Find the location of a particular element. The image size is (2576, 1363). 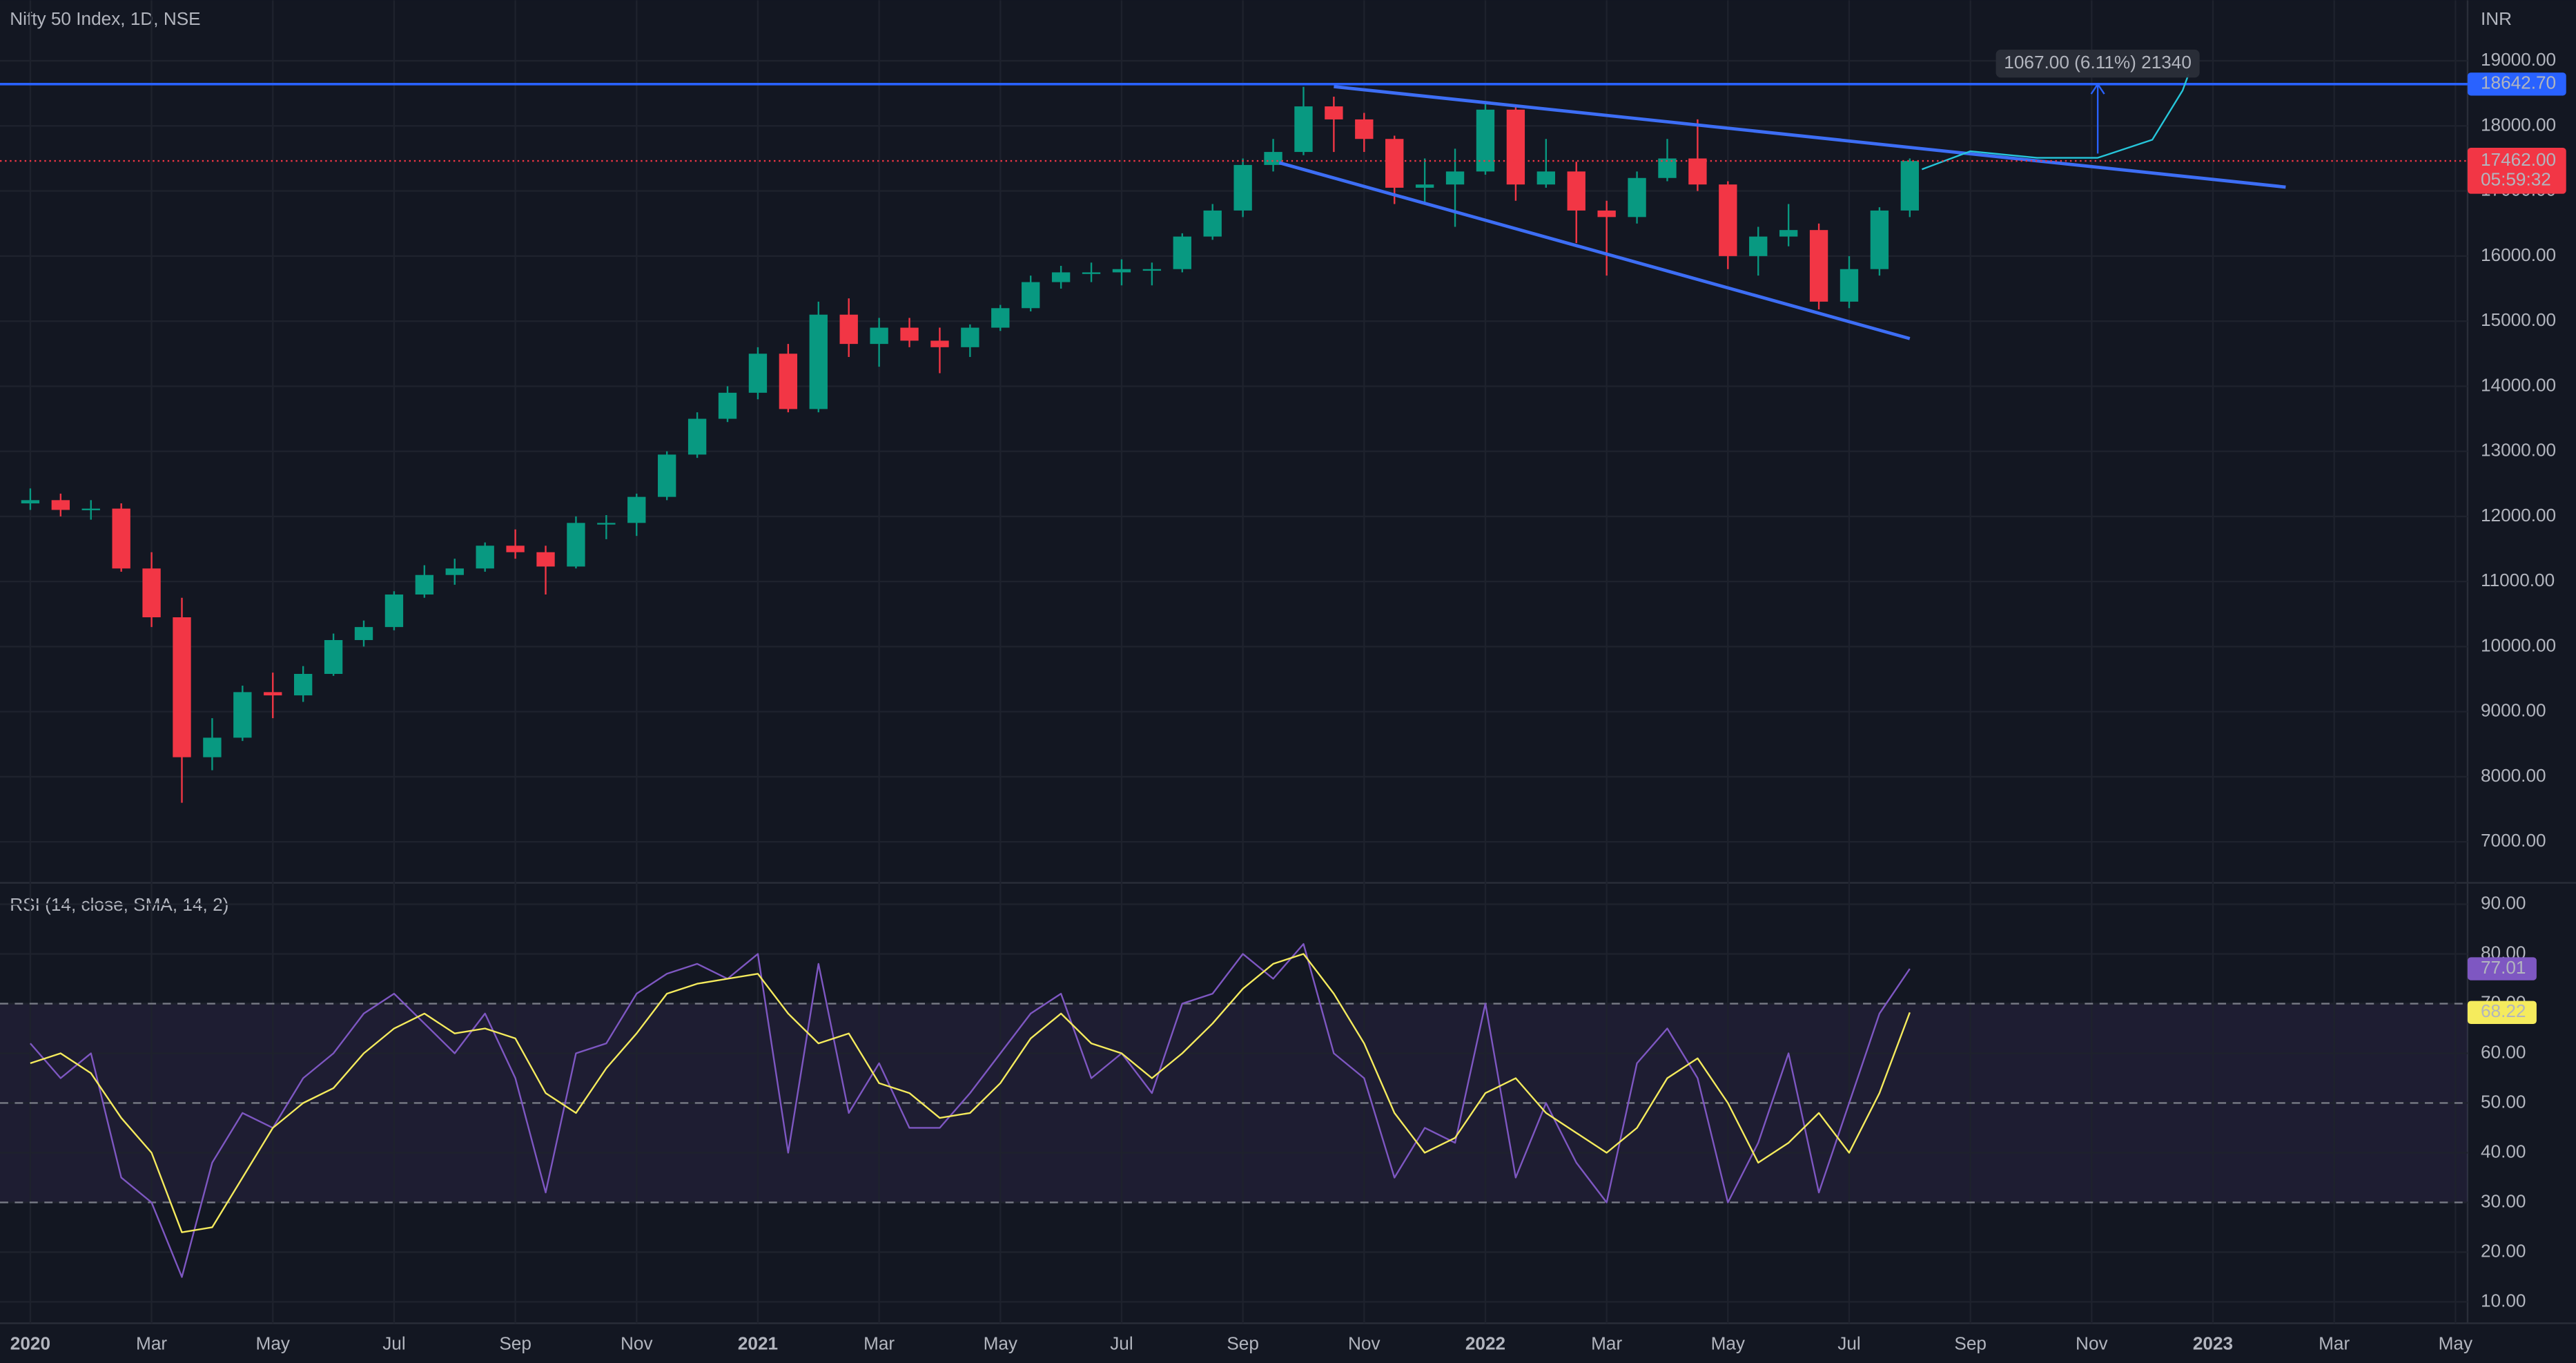

last-value-tag is located at coordinates (2502, 968).